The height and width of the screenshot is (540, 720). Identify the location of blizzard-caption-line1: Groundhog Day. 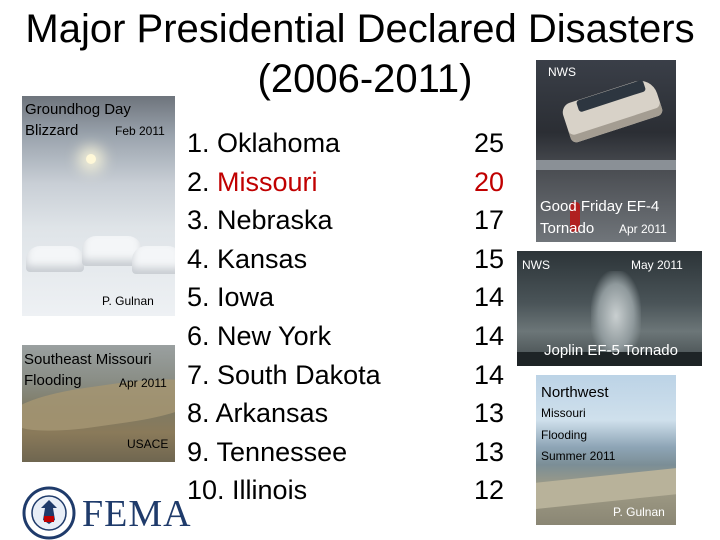
(78, 109).